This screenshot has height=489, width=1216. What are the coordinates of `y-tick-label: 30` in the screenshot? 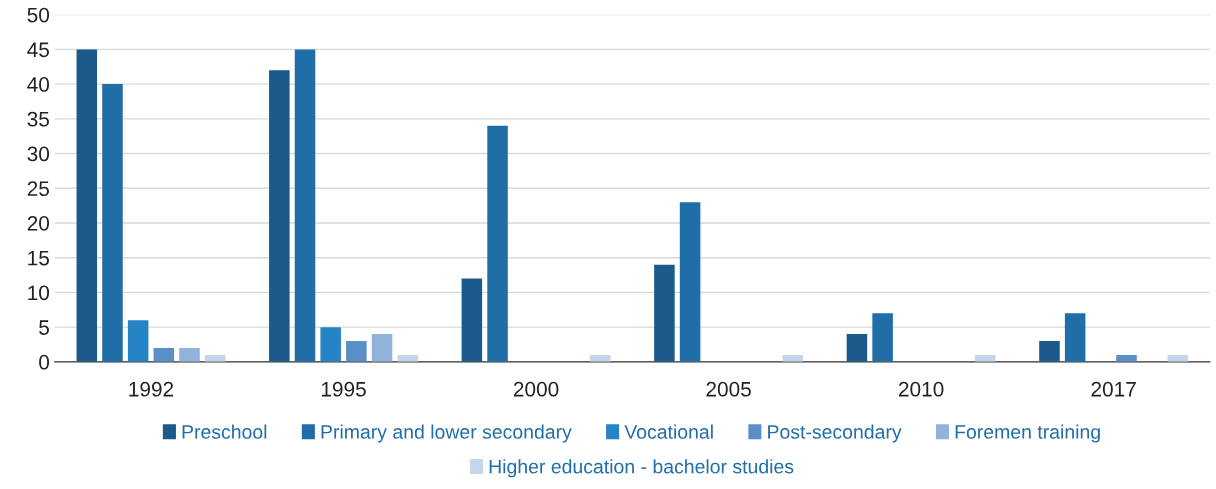 It's located at (38, 154).